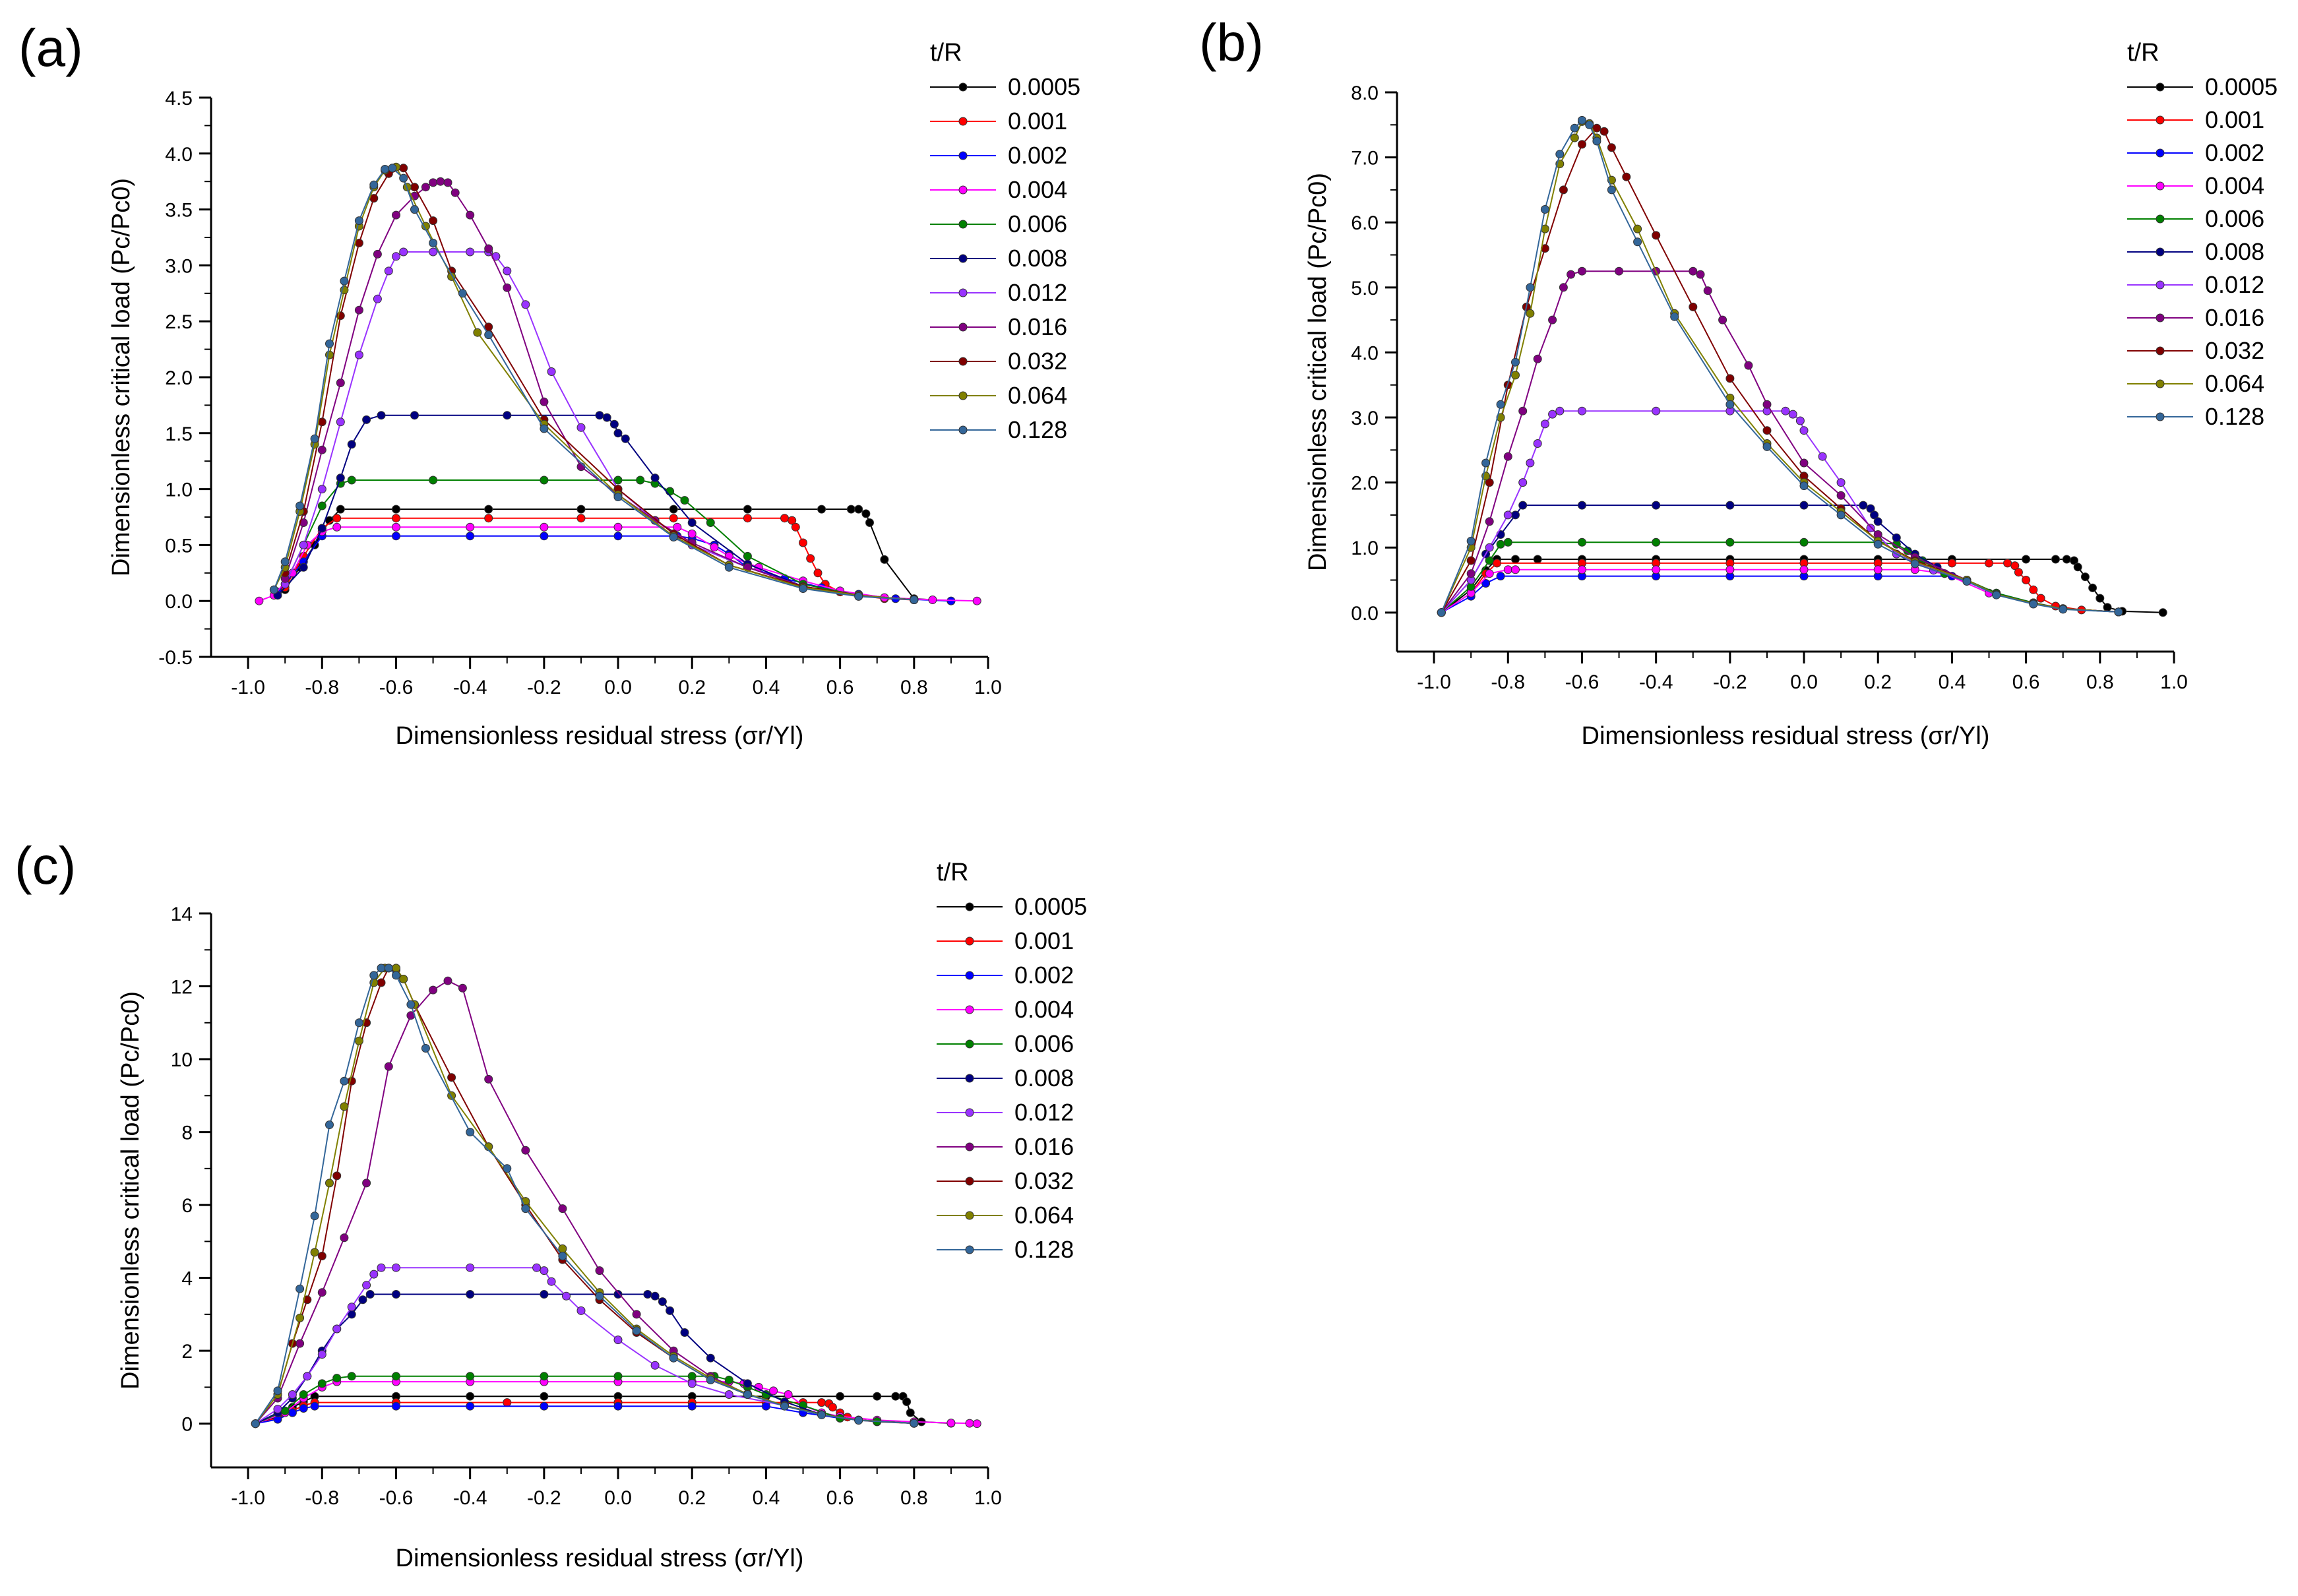 The image size is (2298, 1596). Describe the element at coordinates (603, 1410) in the screenshot. I see `series-0.0005` at that location.